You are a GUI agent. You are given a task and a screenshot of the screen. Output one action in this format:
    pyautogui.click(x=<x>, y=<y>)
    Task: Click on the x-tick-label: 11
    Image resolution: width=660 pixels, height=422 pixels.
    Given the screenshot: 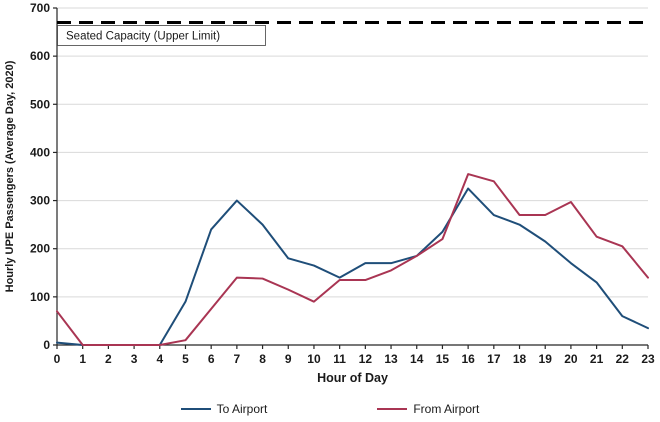 What is the action you would take?
    pyautogui.click(x=339, y=359)
    